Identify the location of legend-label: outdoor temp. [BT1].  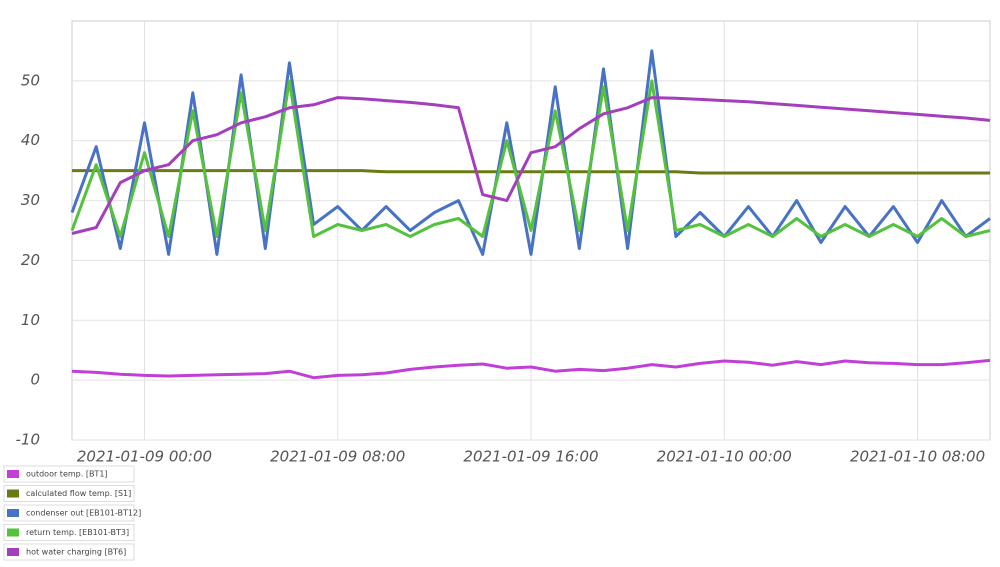
(67, 474).